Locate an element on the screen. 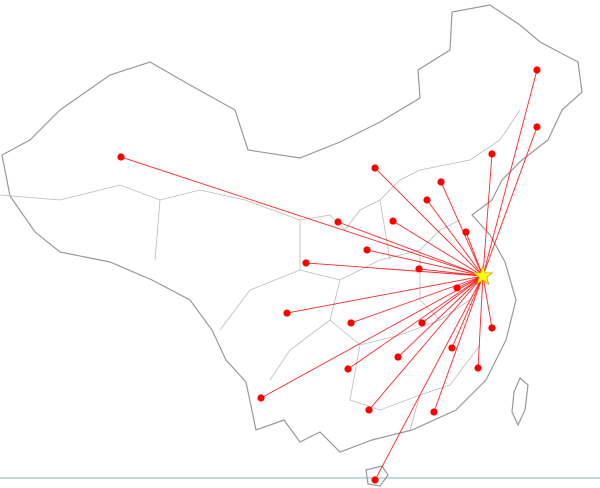 The image size is (600, 488). hainan-outline is located at coordinates (377, 476).